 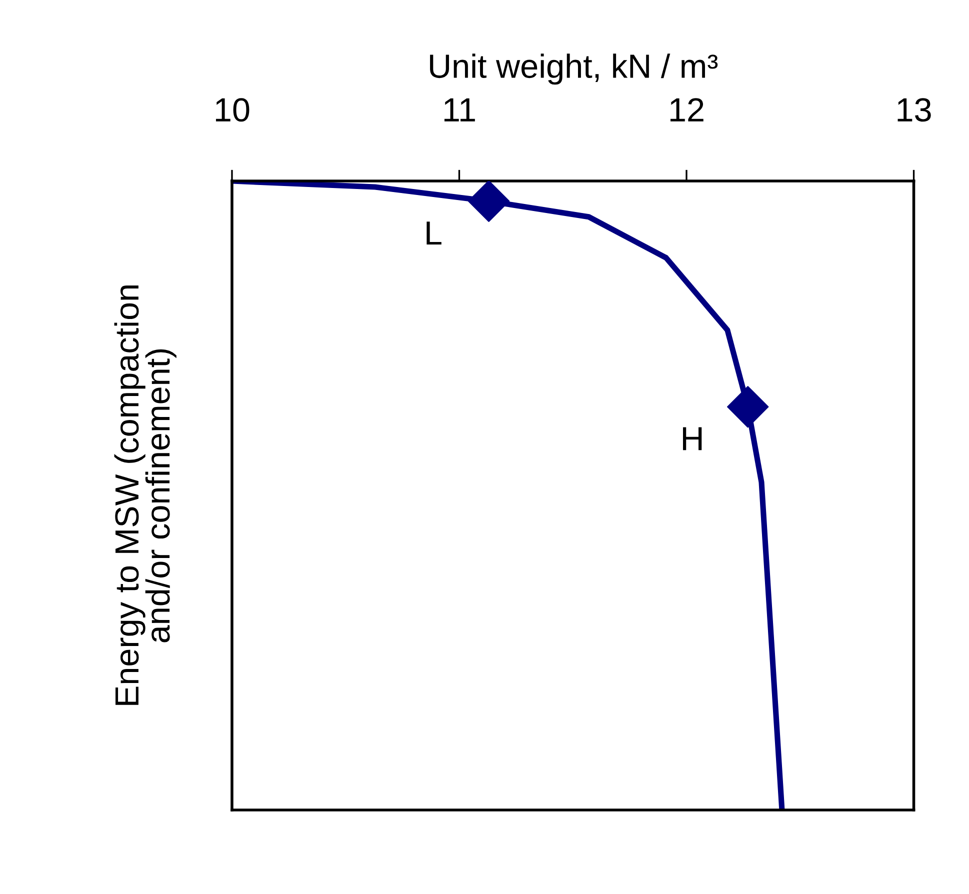 What do you see at coordinates (233, 110) in the screenshot?
I see `x-tick-label: 10` at bounding box center [233, 110].